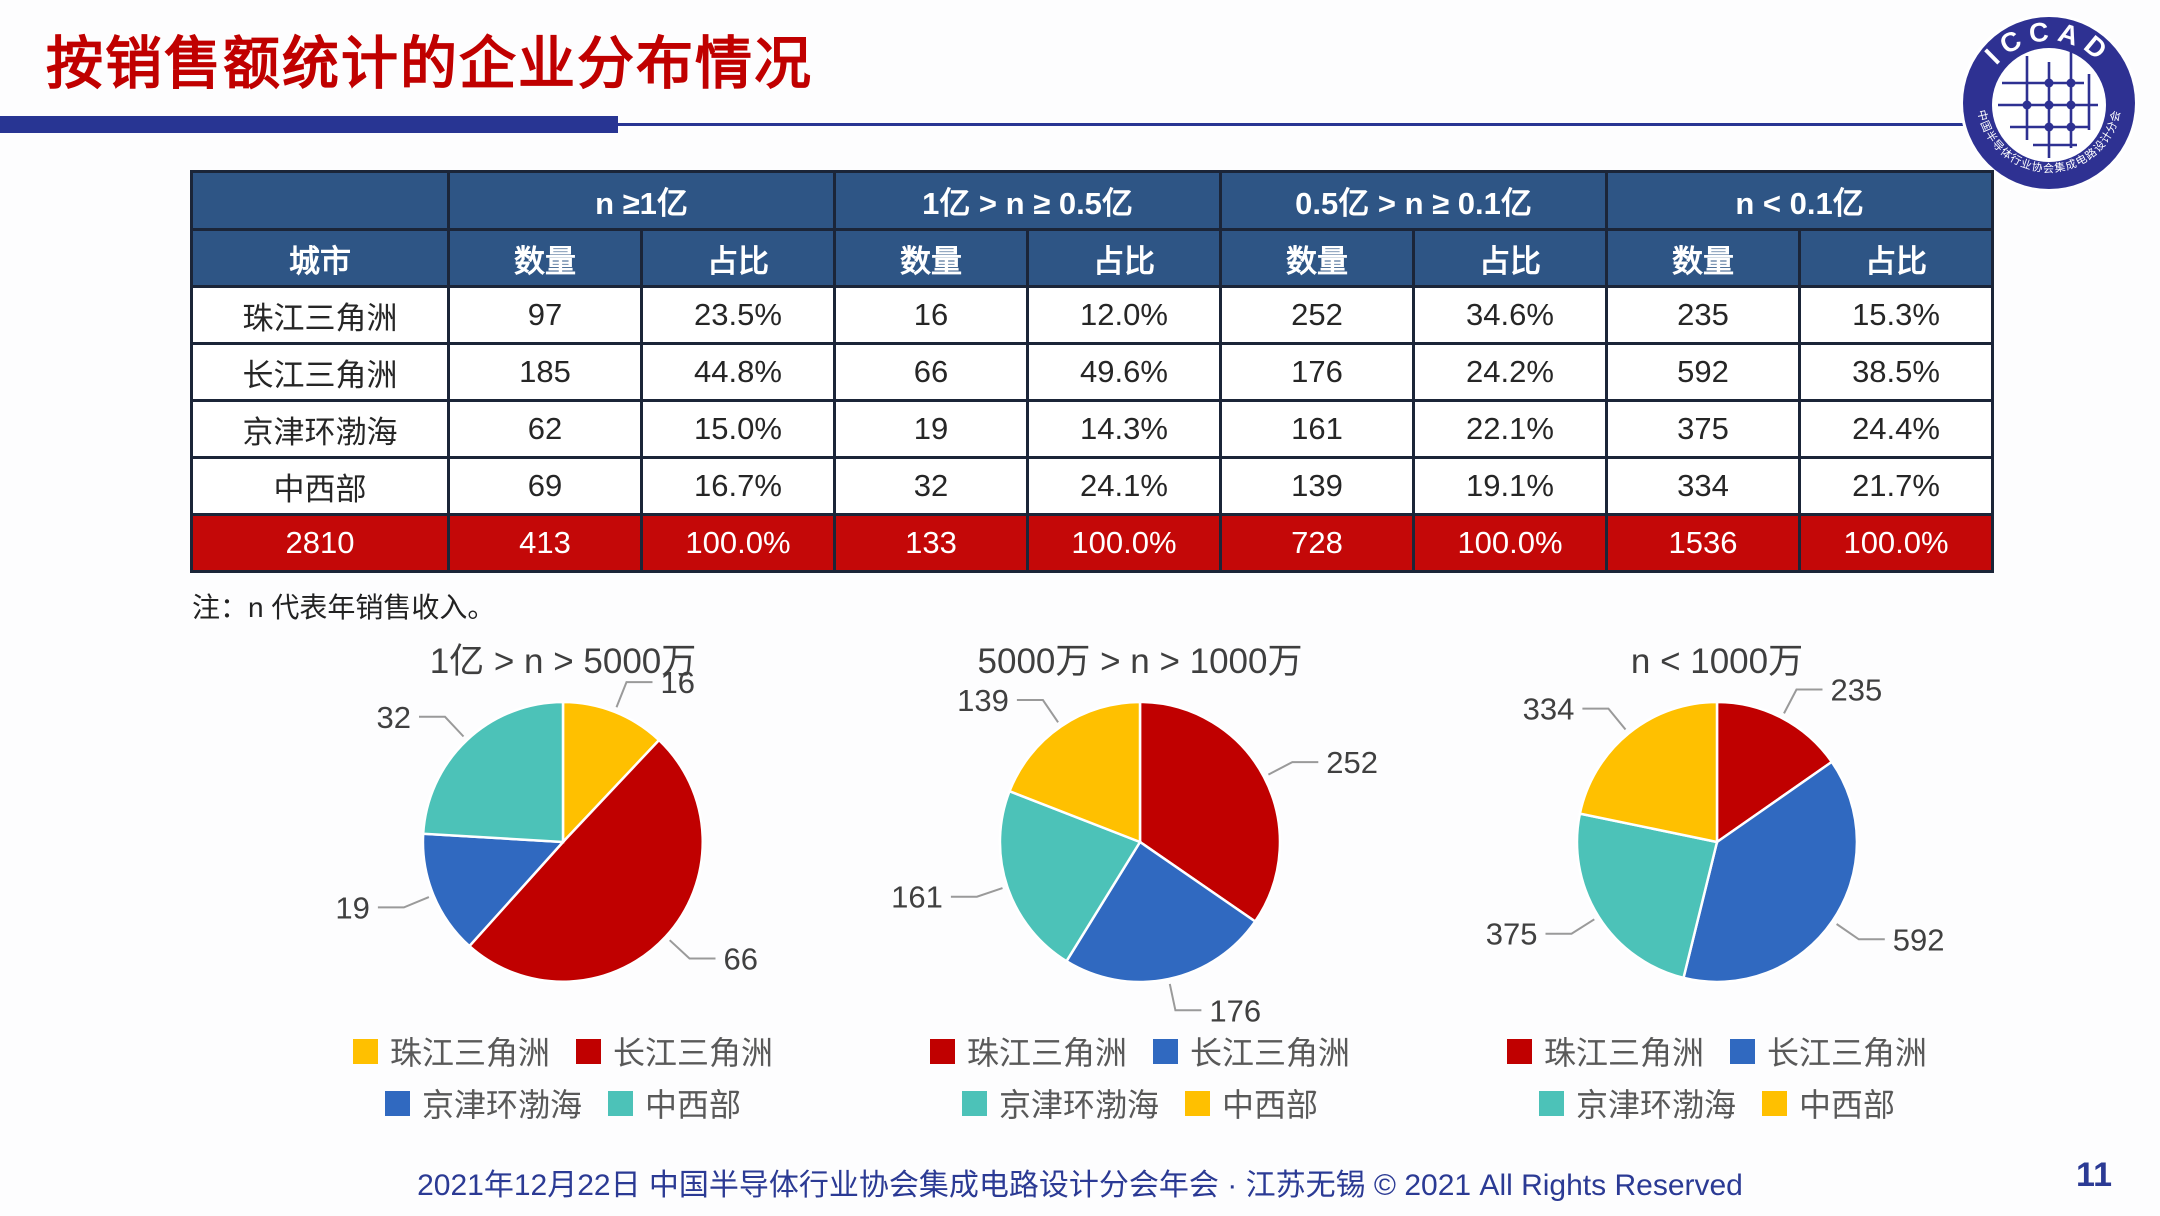 The width and height of the screenshot is (2160, 1216). I want to click on value-cell: 66, so click(931, 372).